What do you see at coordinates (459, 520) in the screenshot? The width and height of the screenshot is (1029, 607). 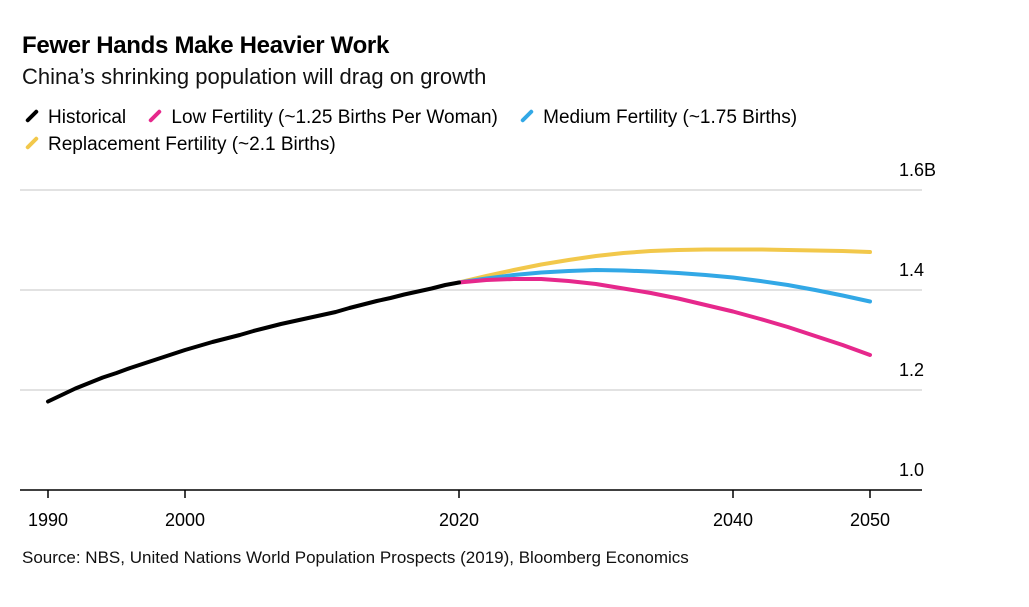 I see `x-tick-label: 2020` at bounding box center [459, 520].